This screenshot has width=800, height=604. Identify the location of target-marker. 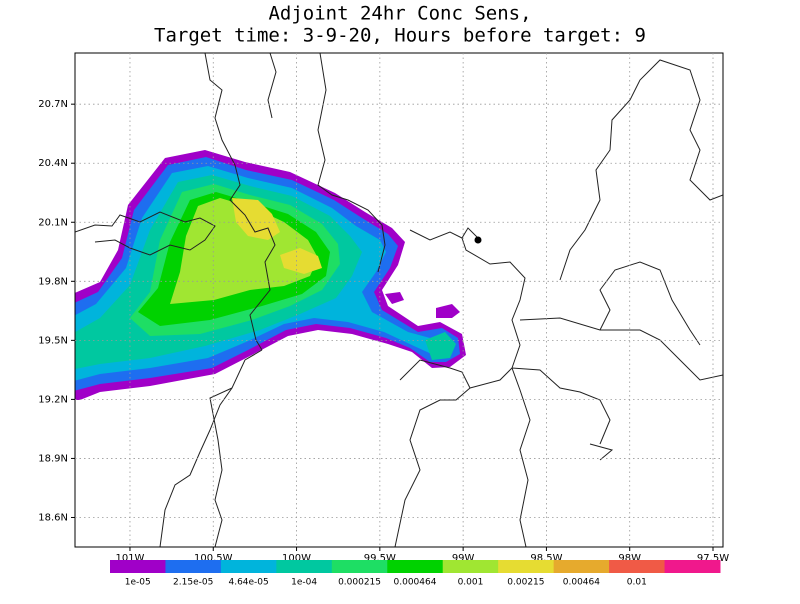
(478, 240).